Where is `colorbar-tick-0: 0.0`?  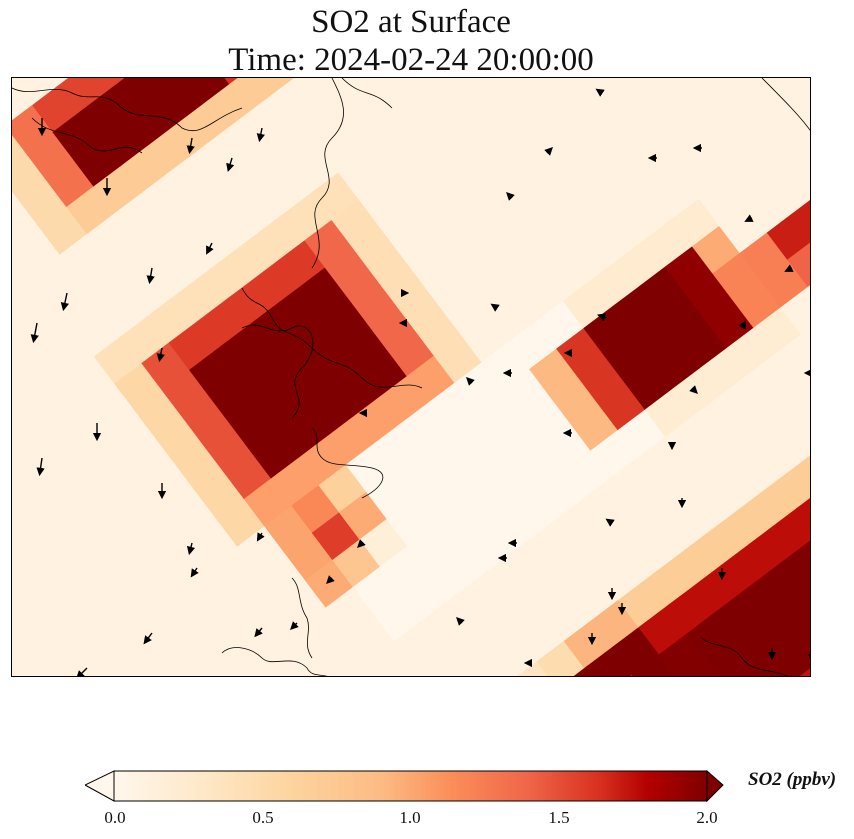 colorbar-tick-0: 0.0 is located at coordinates (115, 817).